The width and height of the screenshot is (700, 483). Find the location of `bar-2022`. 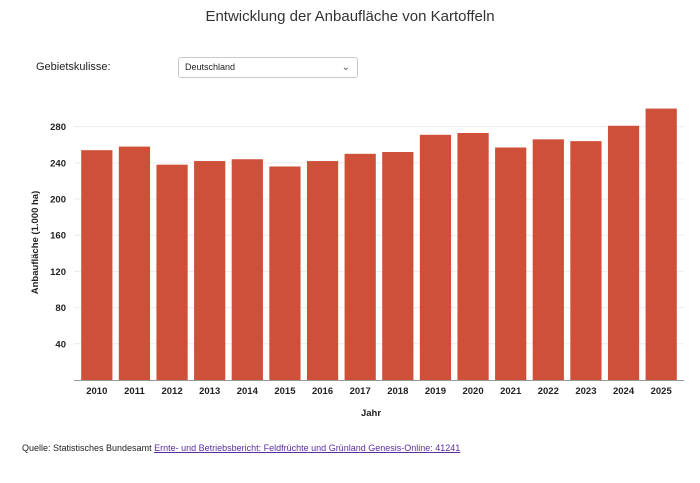

bar-2022 is located at coordinates (548, 259).